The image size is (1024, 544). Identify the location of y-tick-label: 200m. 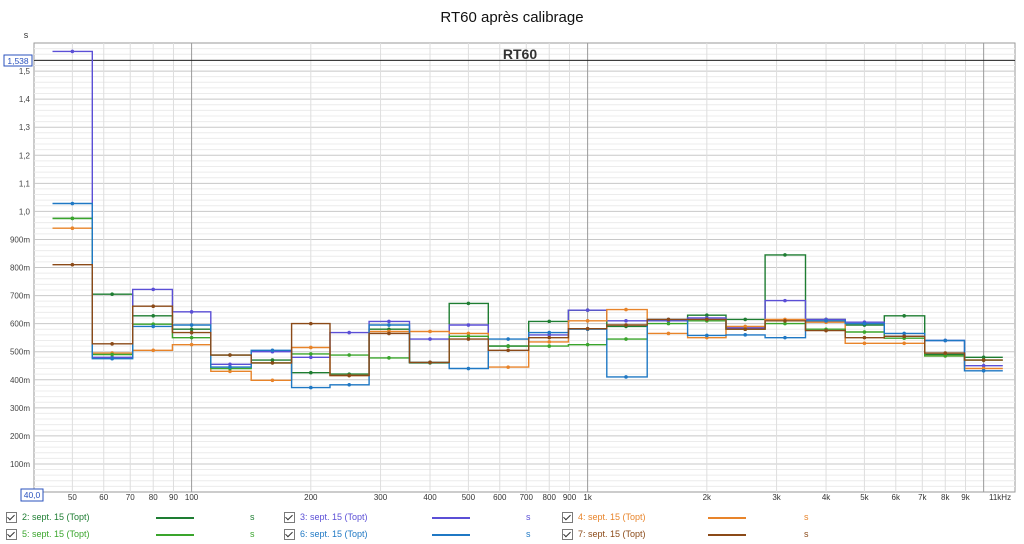
(20, 436).